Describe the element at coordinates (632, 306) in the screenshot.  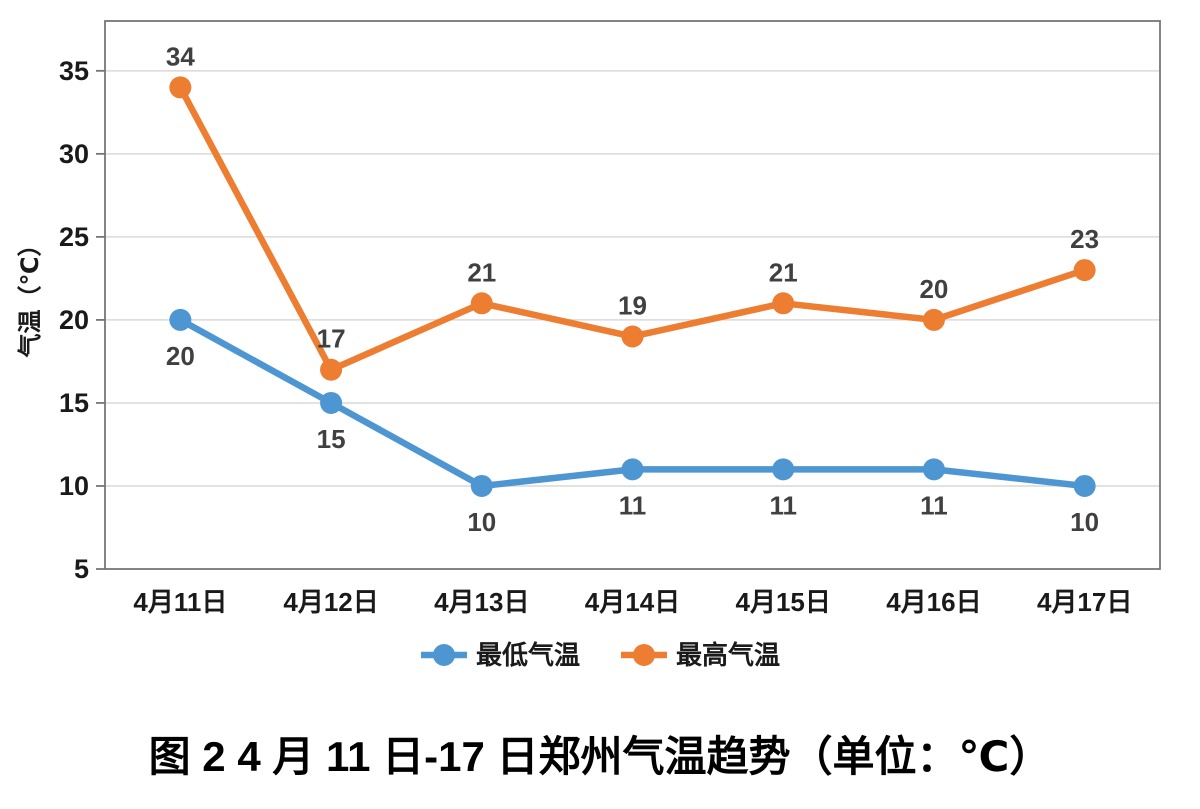
I see `svg-text: 19` at that location.